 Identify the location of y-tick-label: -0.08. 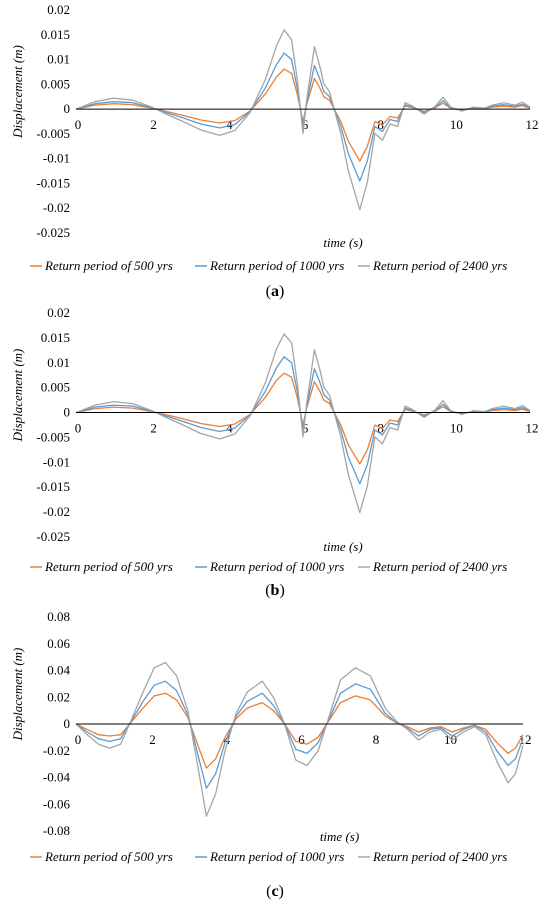
(56, 830).